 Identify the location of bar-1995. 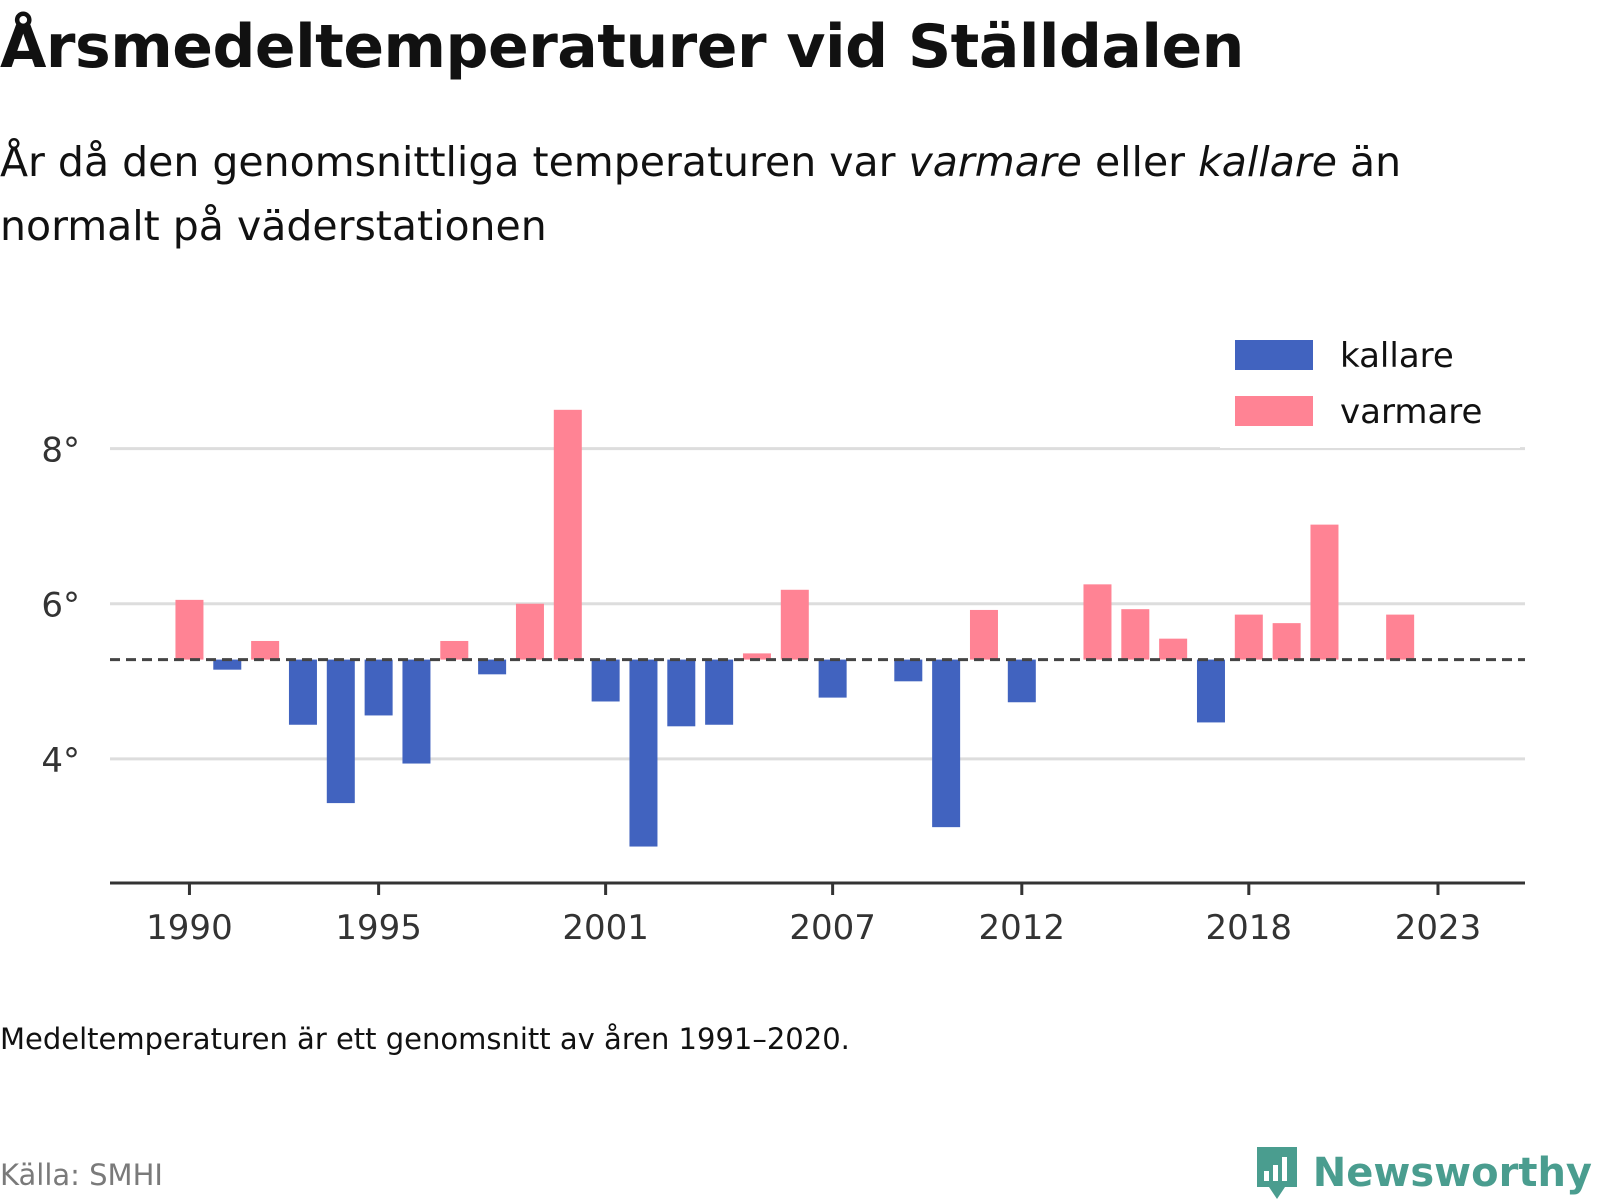
(378, 687).